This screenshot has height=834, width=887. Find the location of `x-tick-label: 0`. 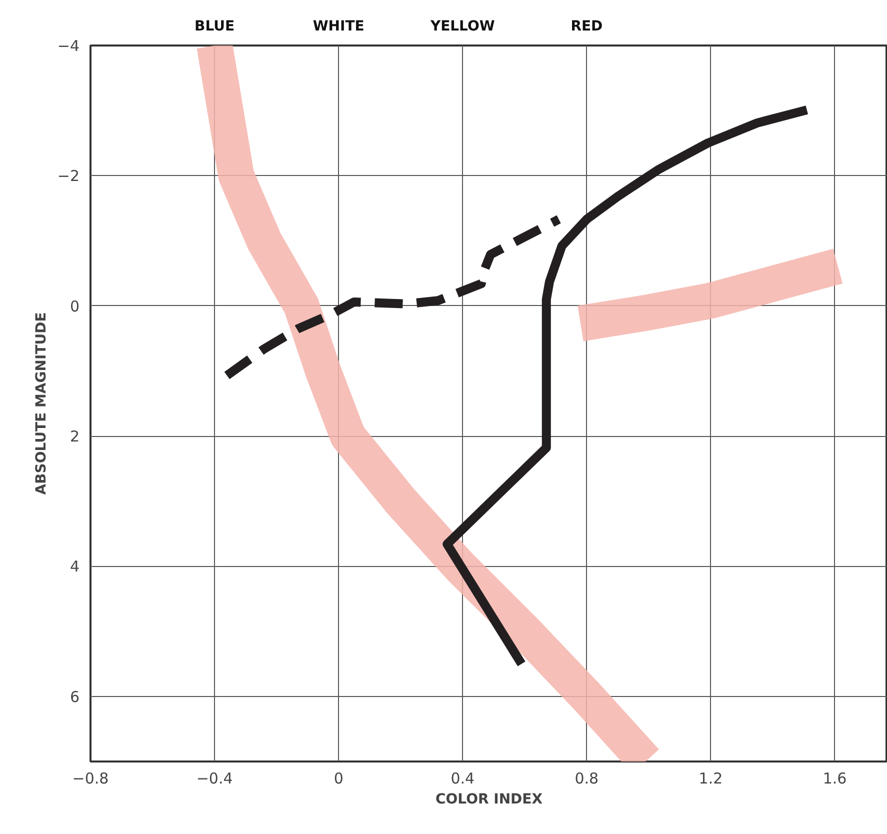

x-tick-label: 0 is located at coordinates (339, 779).